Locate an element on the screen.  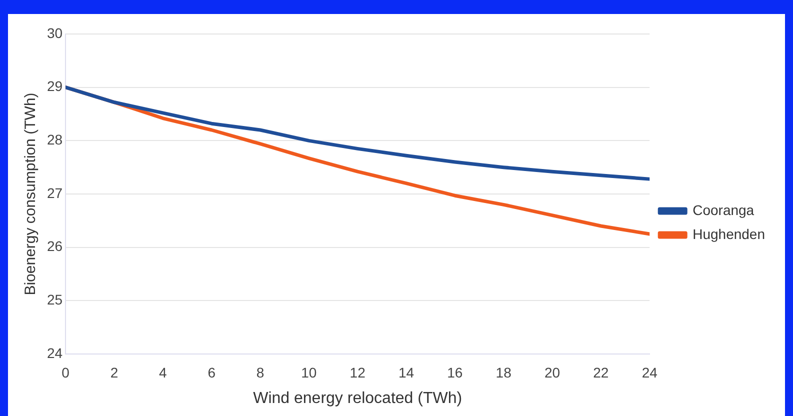
x-tick-label: 16 is located at coordinates (455, 372).